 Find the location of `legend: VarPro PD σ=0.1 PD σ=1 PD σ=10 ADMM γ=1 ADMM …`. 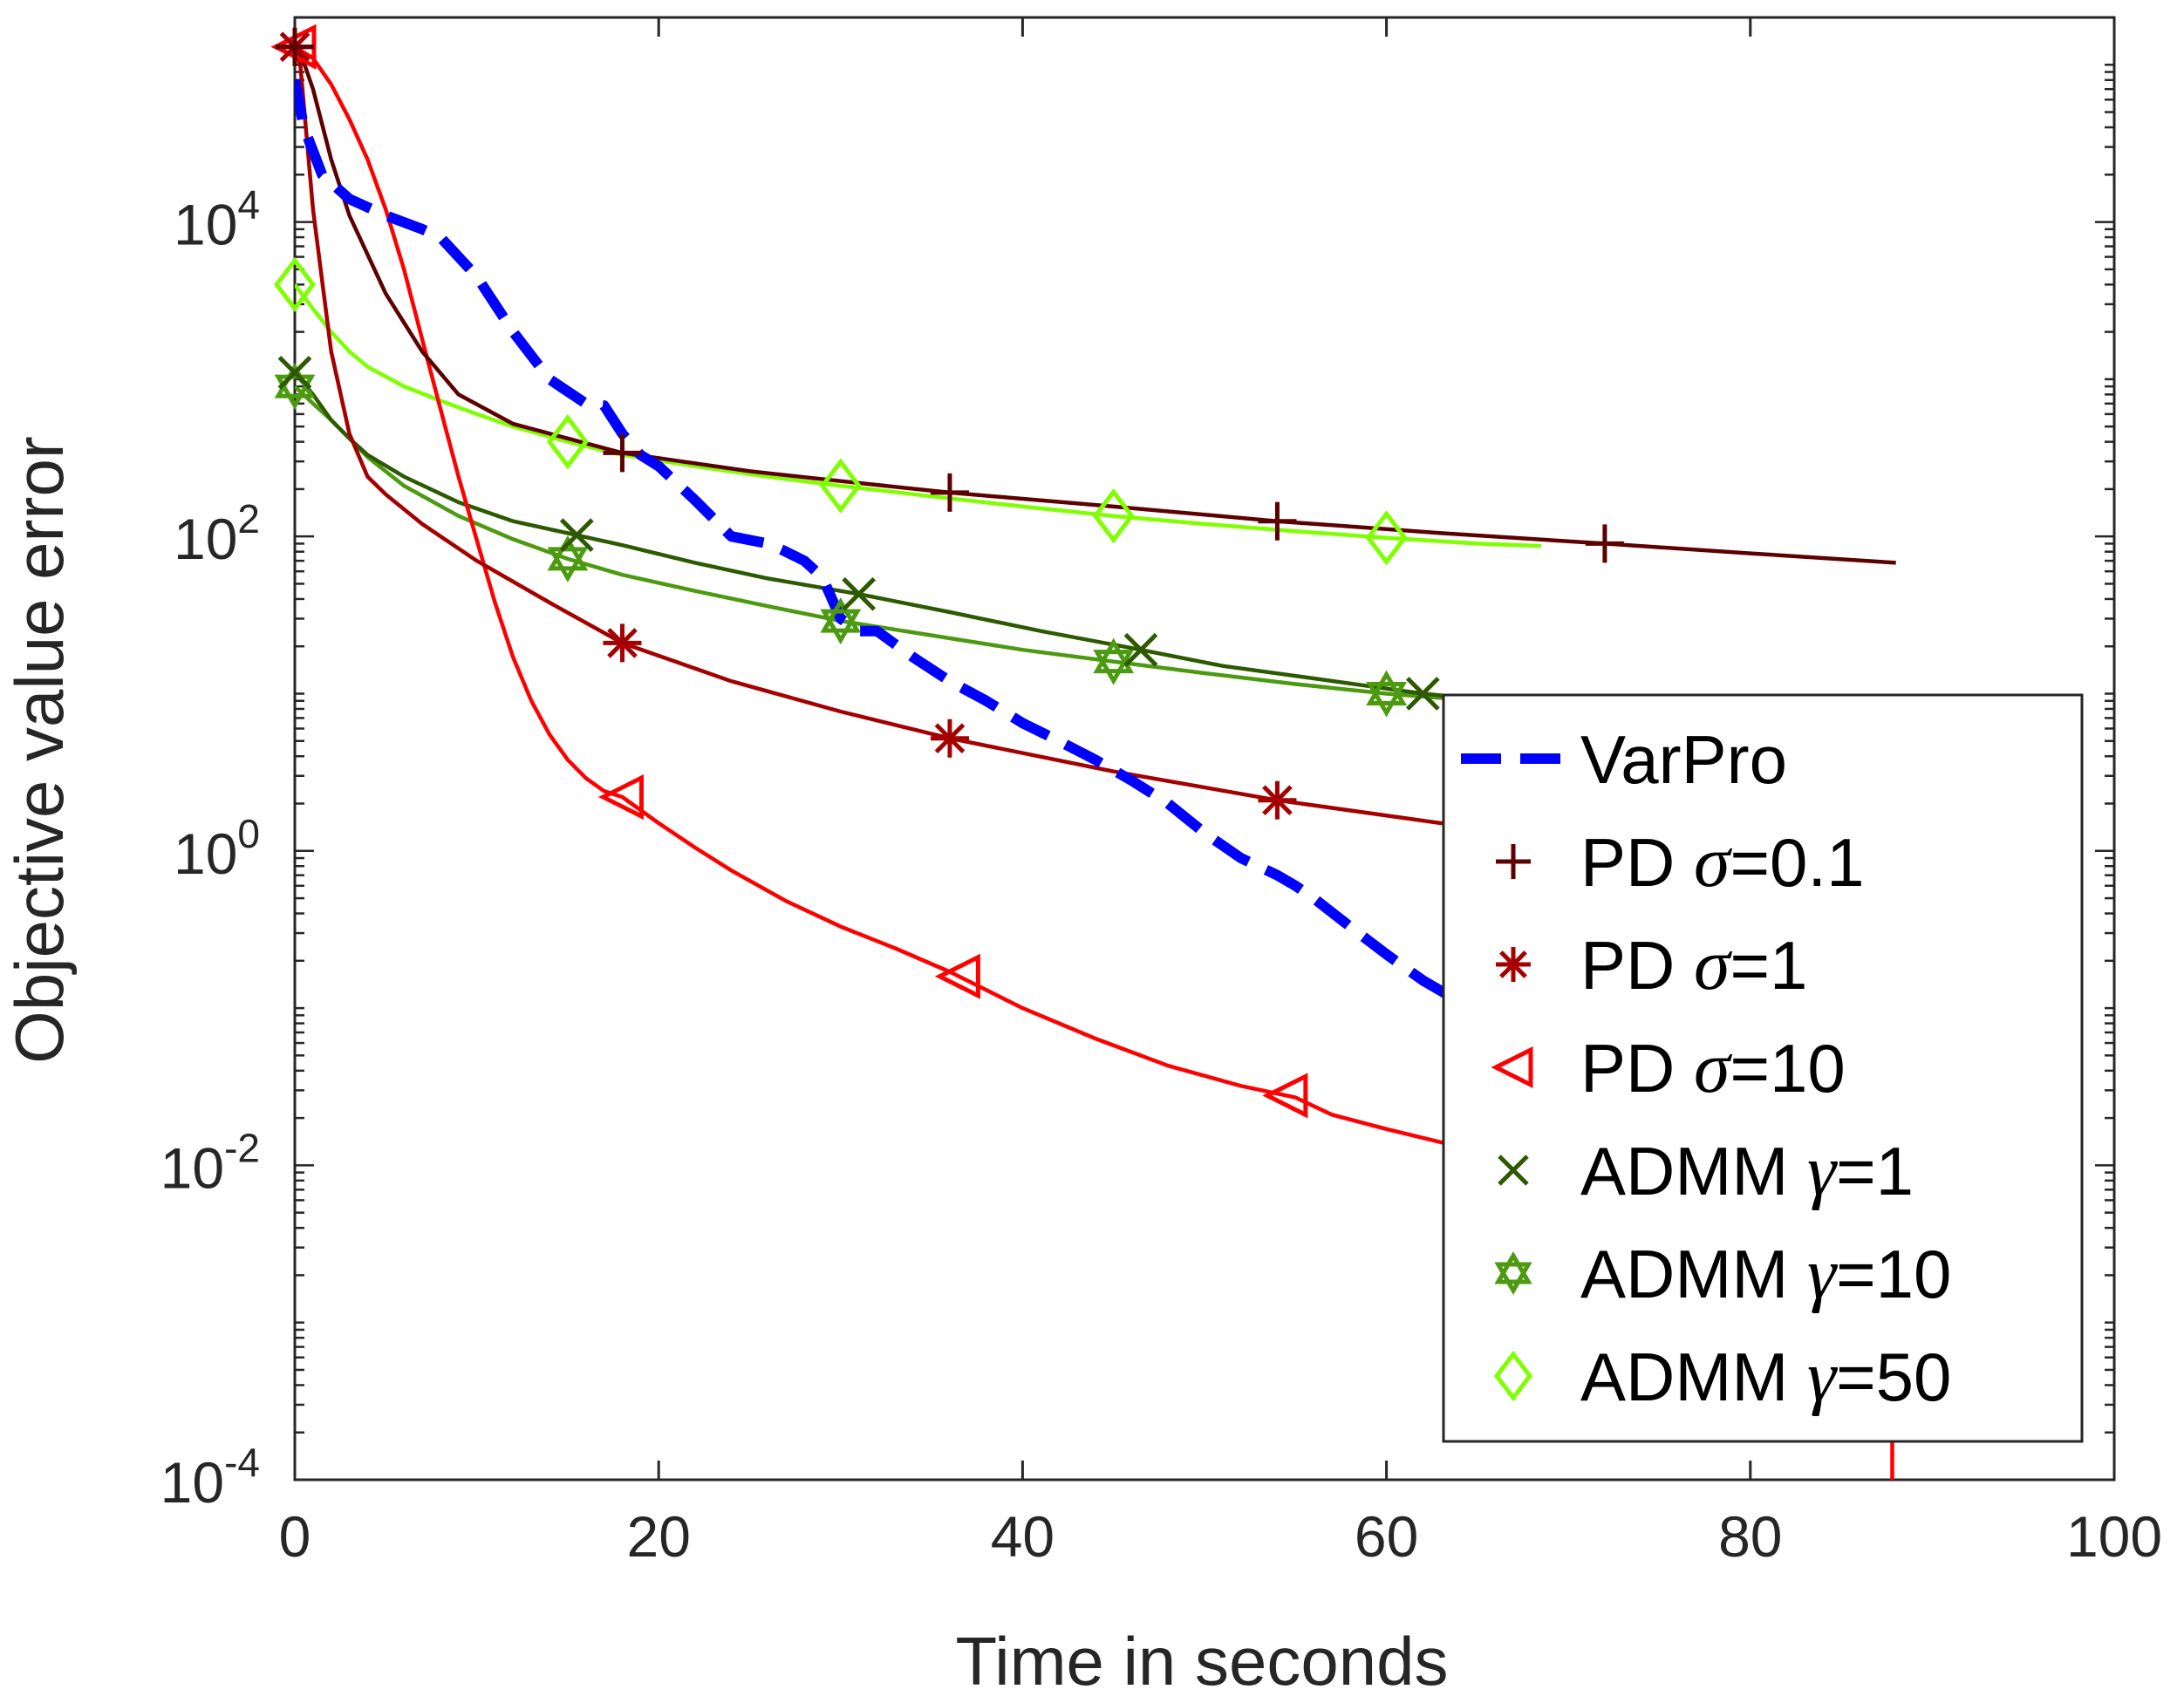

legend: VarPro PD σ=0.1 PD σ=1 PD σ=10 ADMM γ=1 ADMM … is located at coordinates (1763, 1068).